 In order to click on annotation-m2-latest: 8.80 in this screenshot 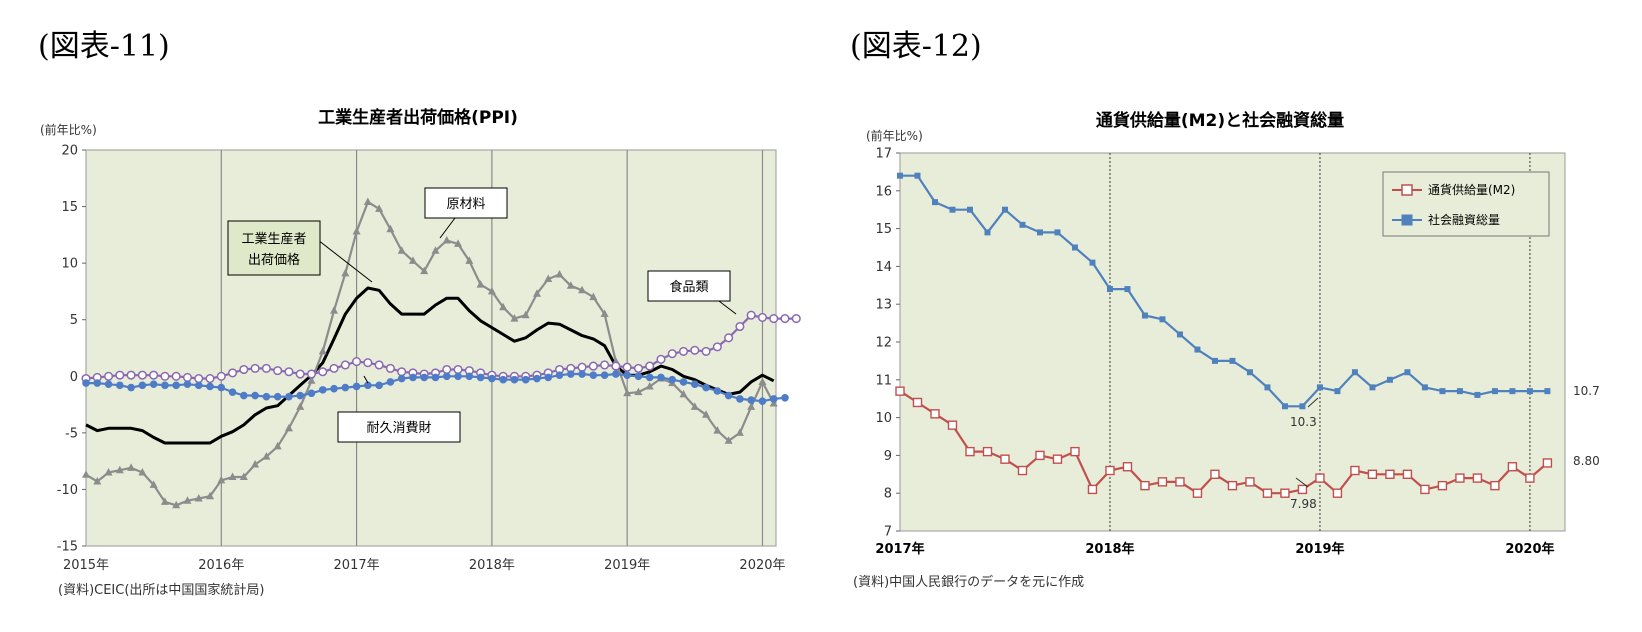, I will do `click(1586, 461)`.